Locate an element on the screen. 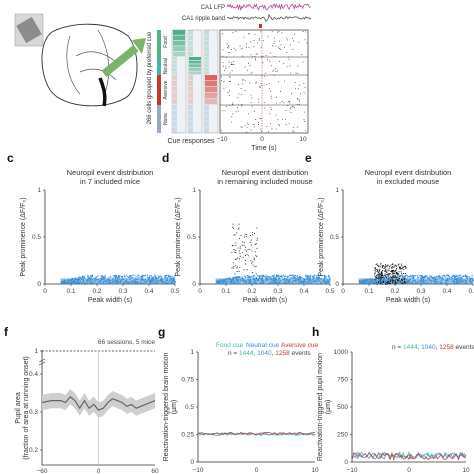 This screenshot has width=474, height=474. group-label-food: Food is located at coordinates (166, 42).